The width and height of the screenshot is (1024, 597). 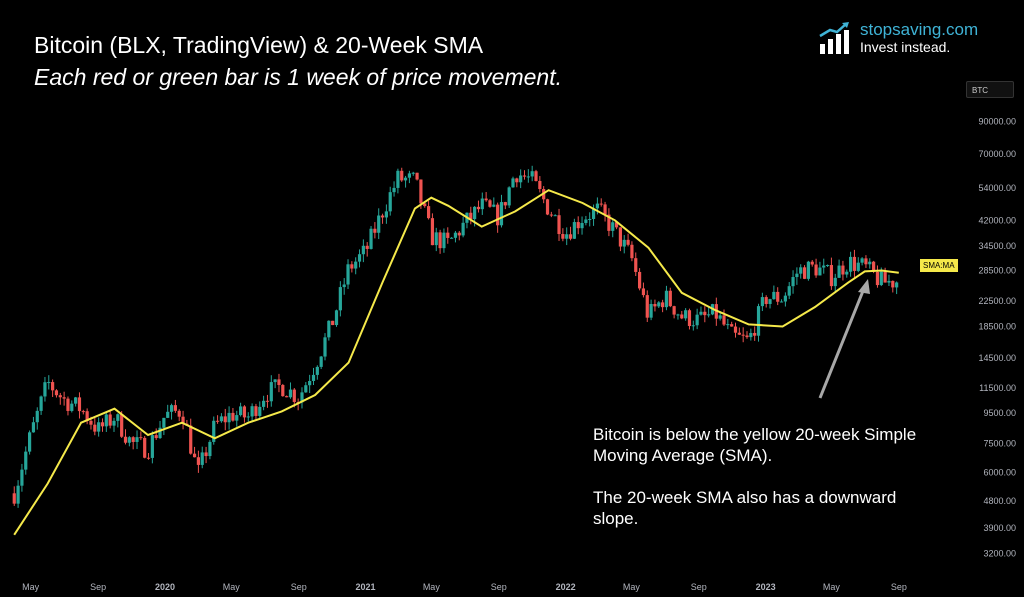 What do you see at coordinates (905, 47) in the screenshot?
I see `brand-tagline: Invest instead.` at bounding box center [905, 47].